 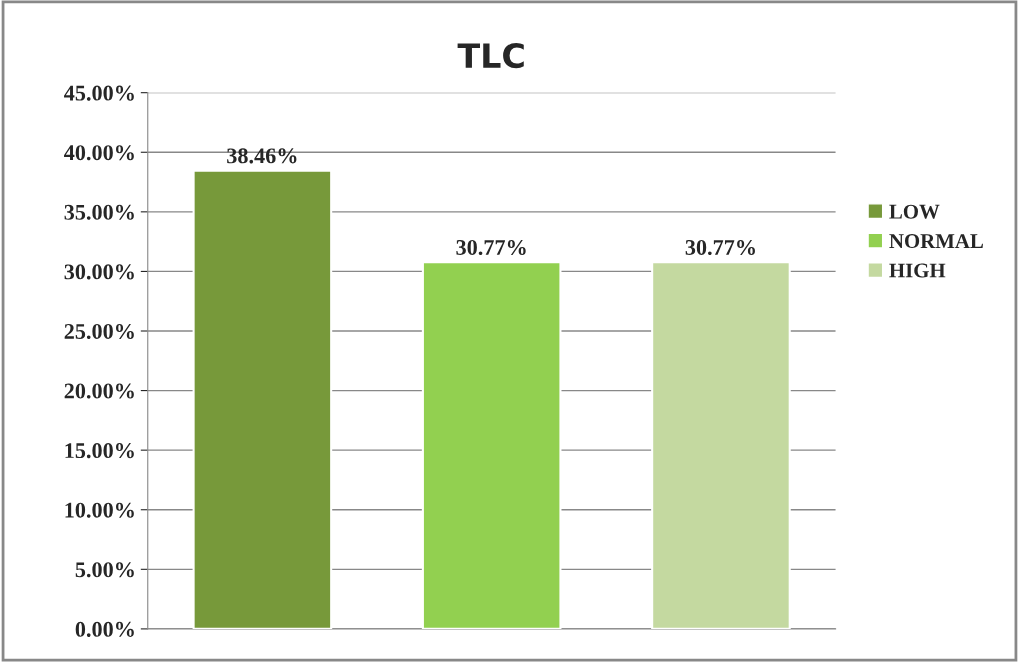 I want to click on y-tick-label: 30.00%, so click(x=99, y=272).